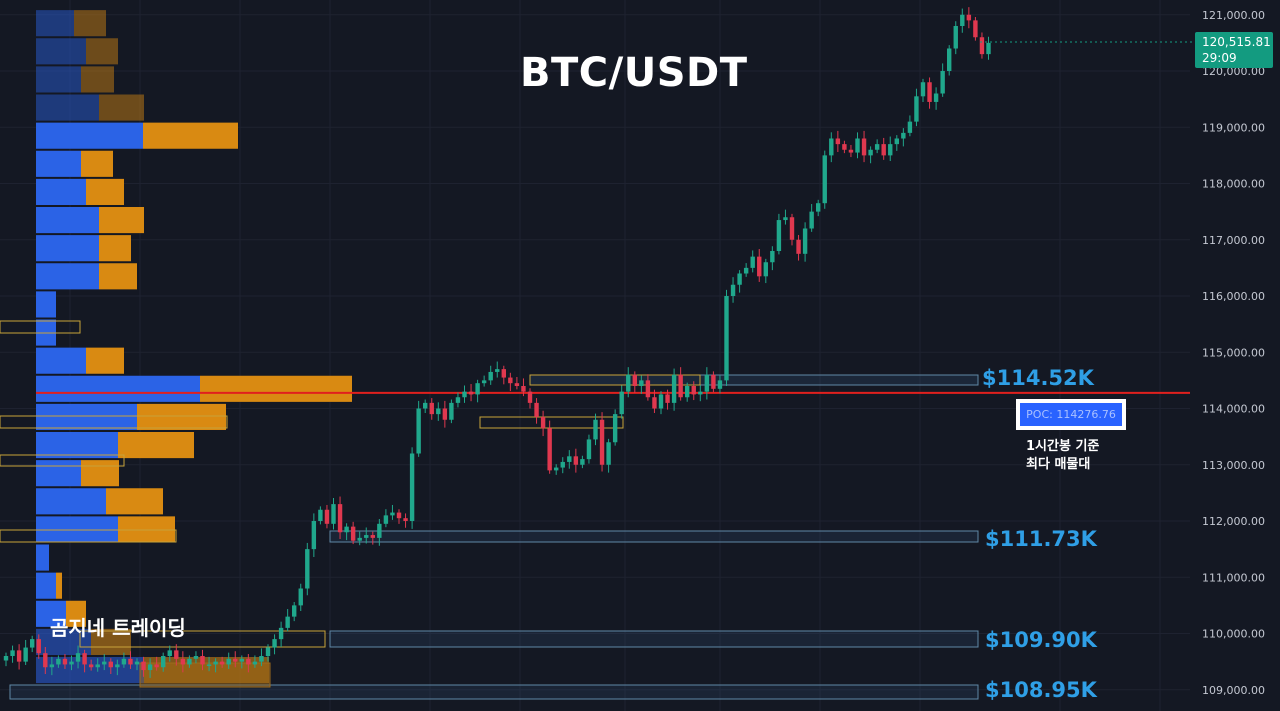 The image size is (1280, 711). I want to click on bar-countdown: 29:09, so click(1219, 58).